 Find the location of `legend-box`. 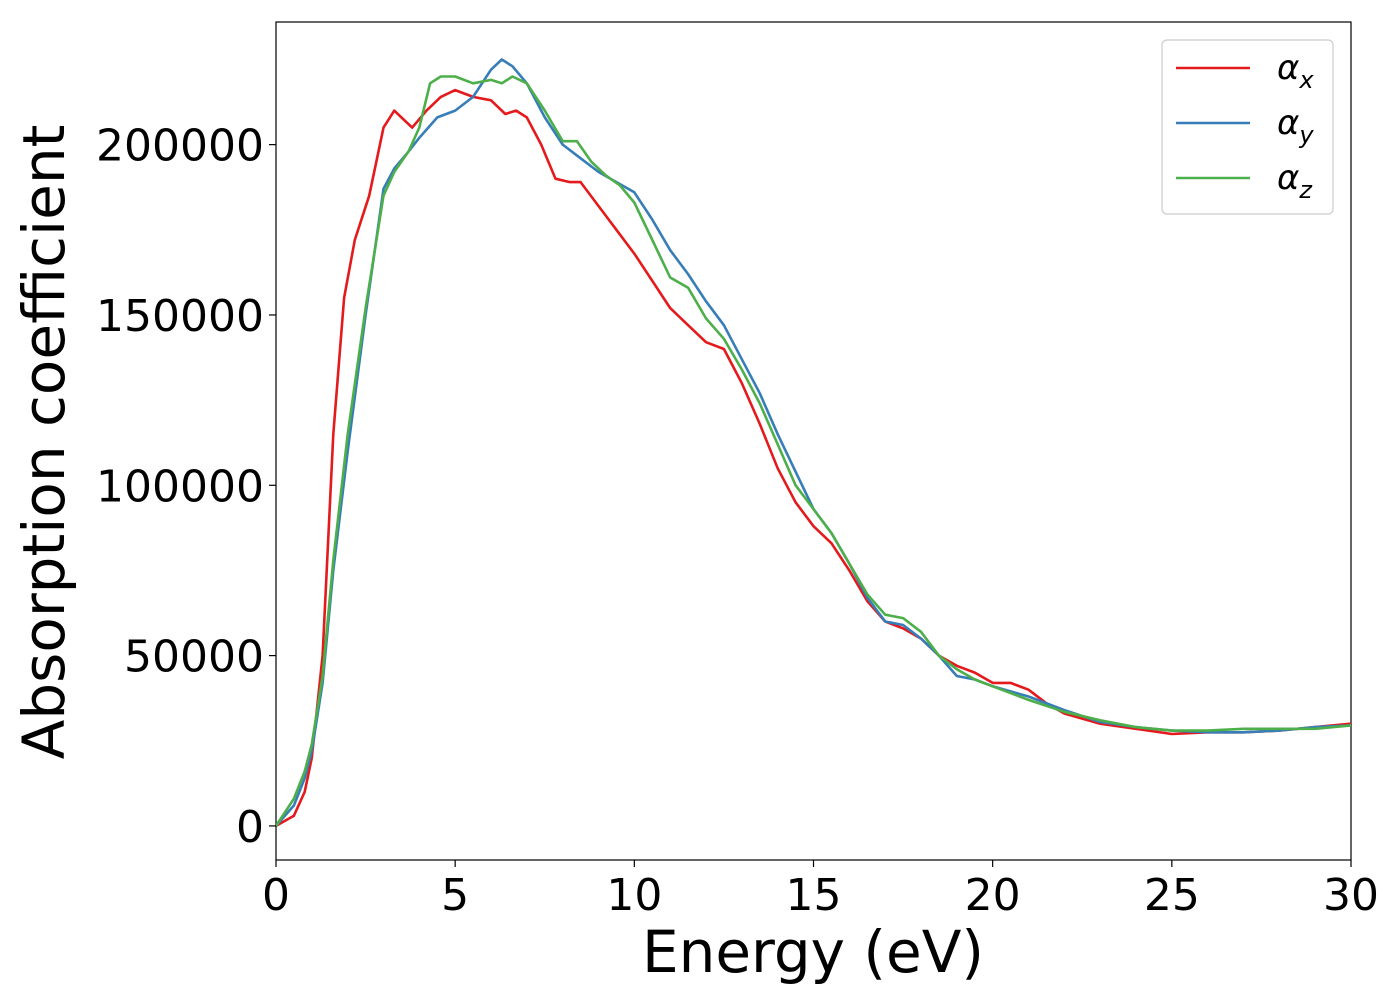

legend-box is located at coordinates (1247, 127).